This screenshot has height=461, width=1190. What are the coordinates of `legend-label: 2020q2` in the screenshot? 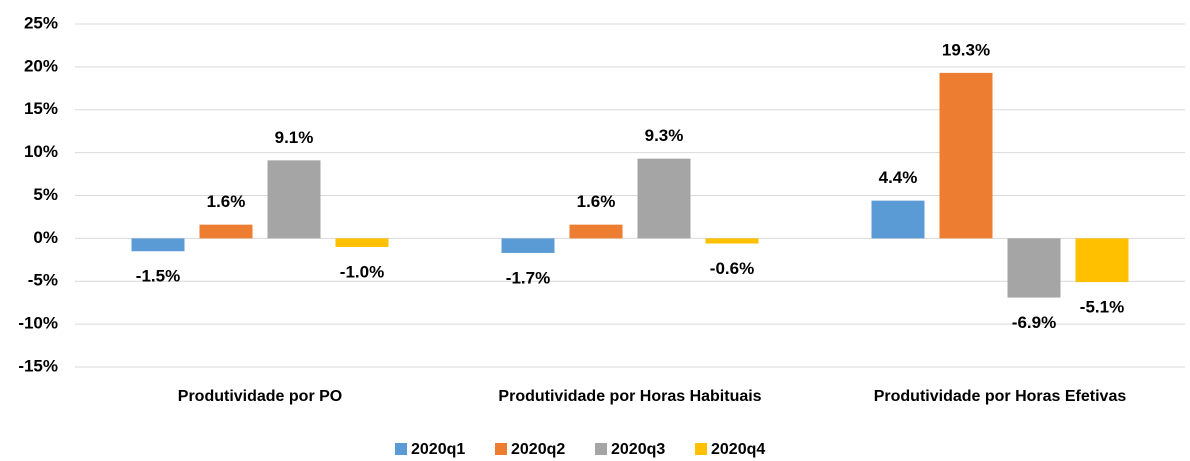 It's located at (538, 449).